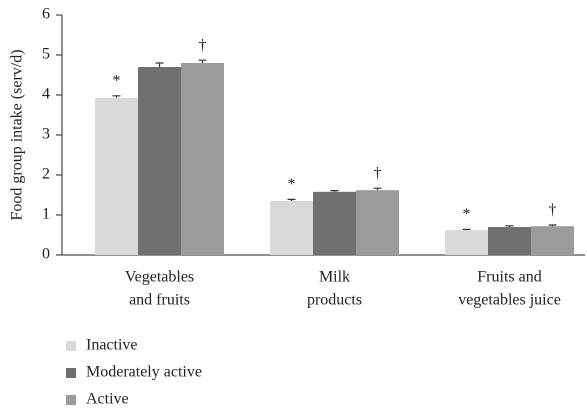 The image size is (587, 411). I want to click on x-tick-label: Vegetables, so click(159, 277).